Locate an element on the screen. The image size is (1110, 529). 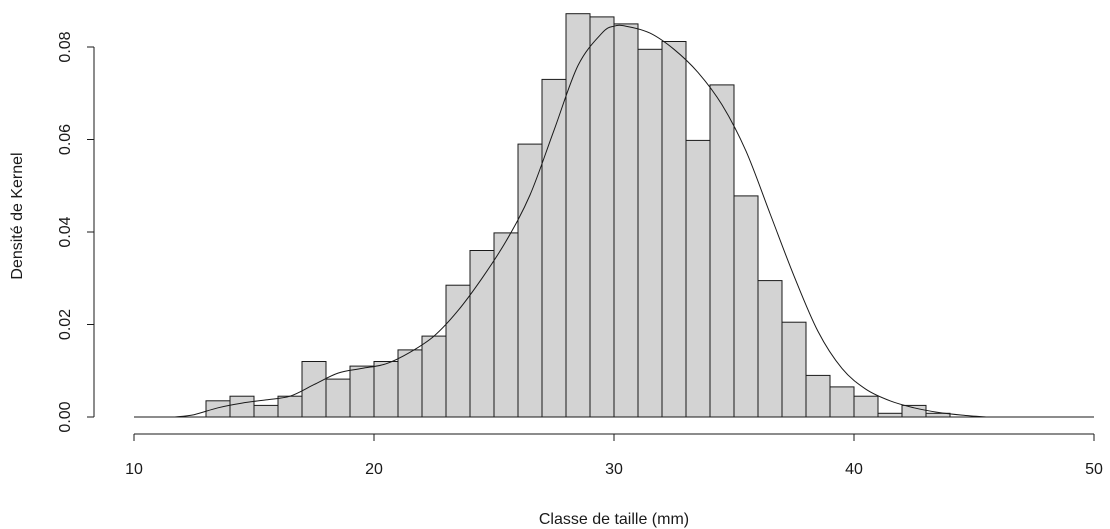
x-tick-label: 20 is located at coordinates (374, 469).